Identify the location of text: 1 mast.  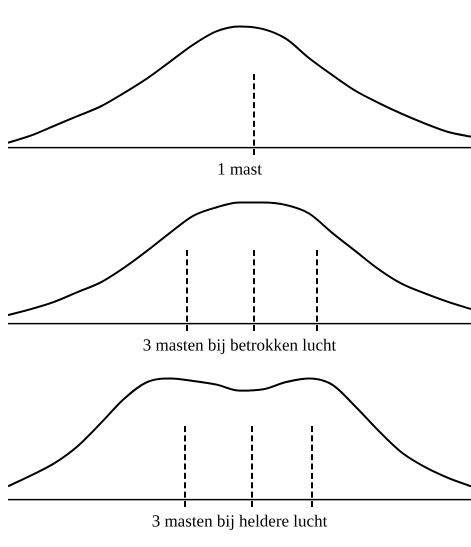
(239, 168).